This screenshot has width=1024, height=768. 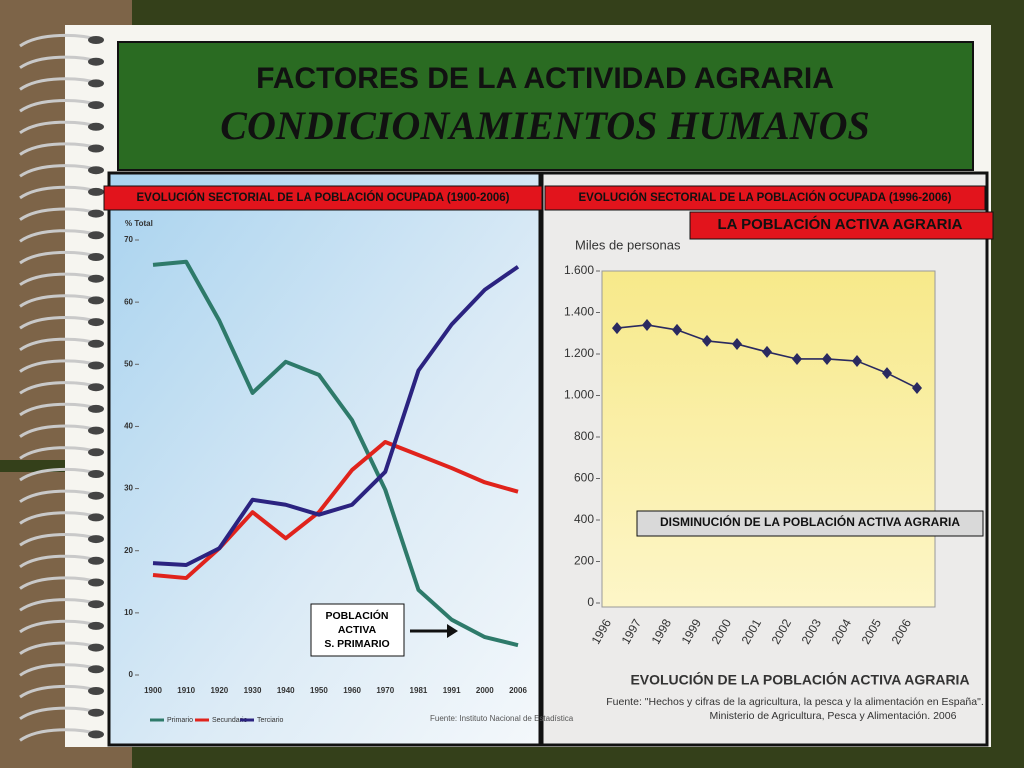 What do you see at coordinates (336, 416) in the screenshot?
I see `series-line` at bounding box center [336, 416].